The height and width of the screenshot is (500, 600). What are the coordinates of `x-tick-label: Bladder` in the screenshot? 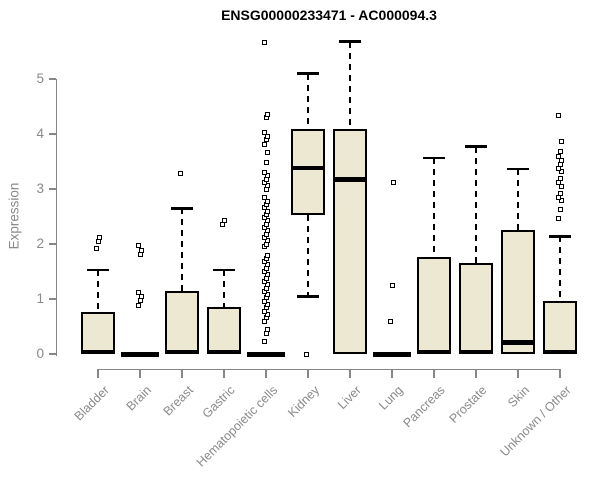 It's located at (91, 402).